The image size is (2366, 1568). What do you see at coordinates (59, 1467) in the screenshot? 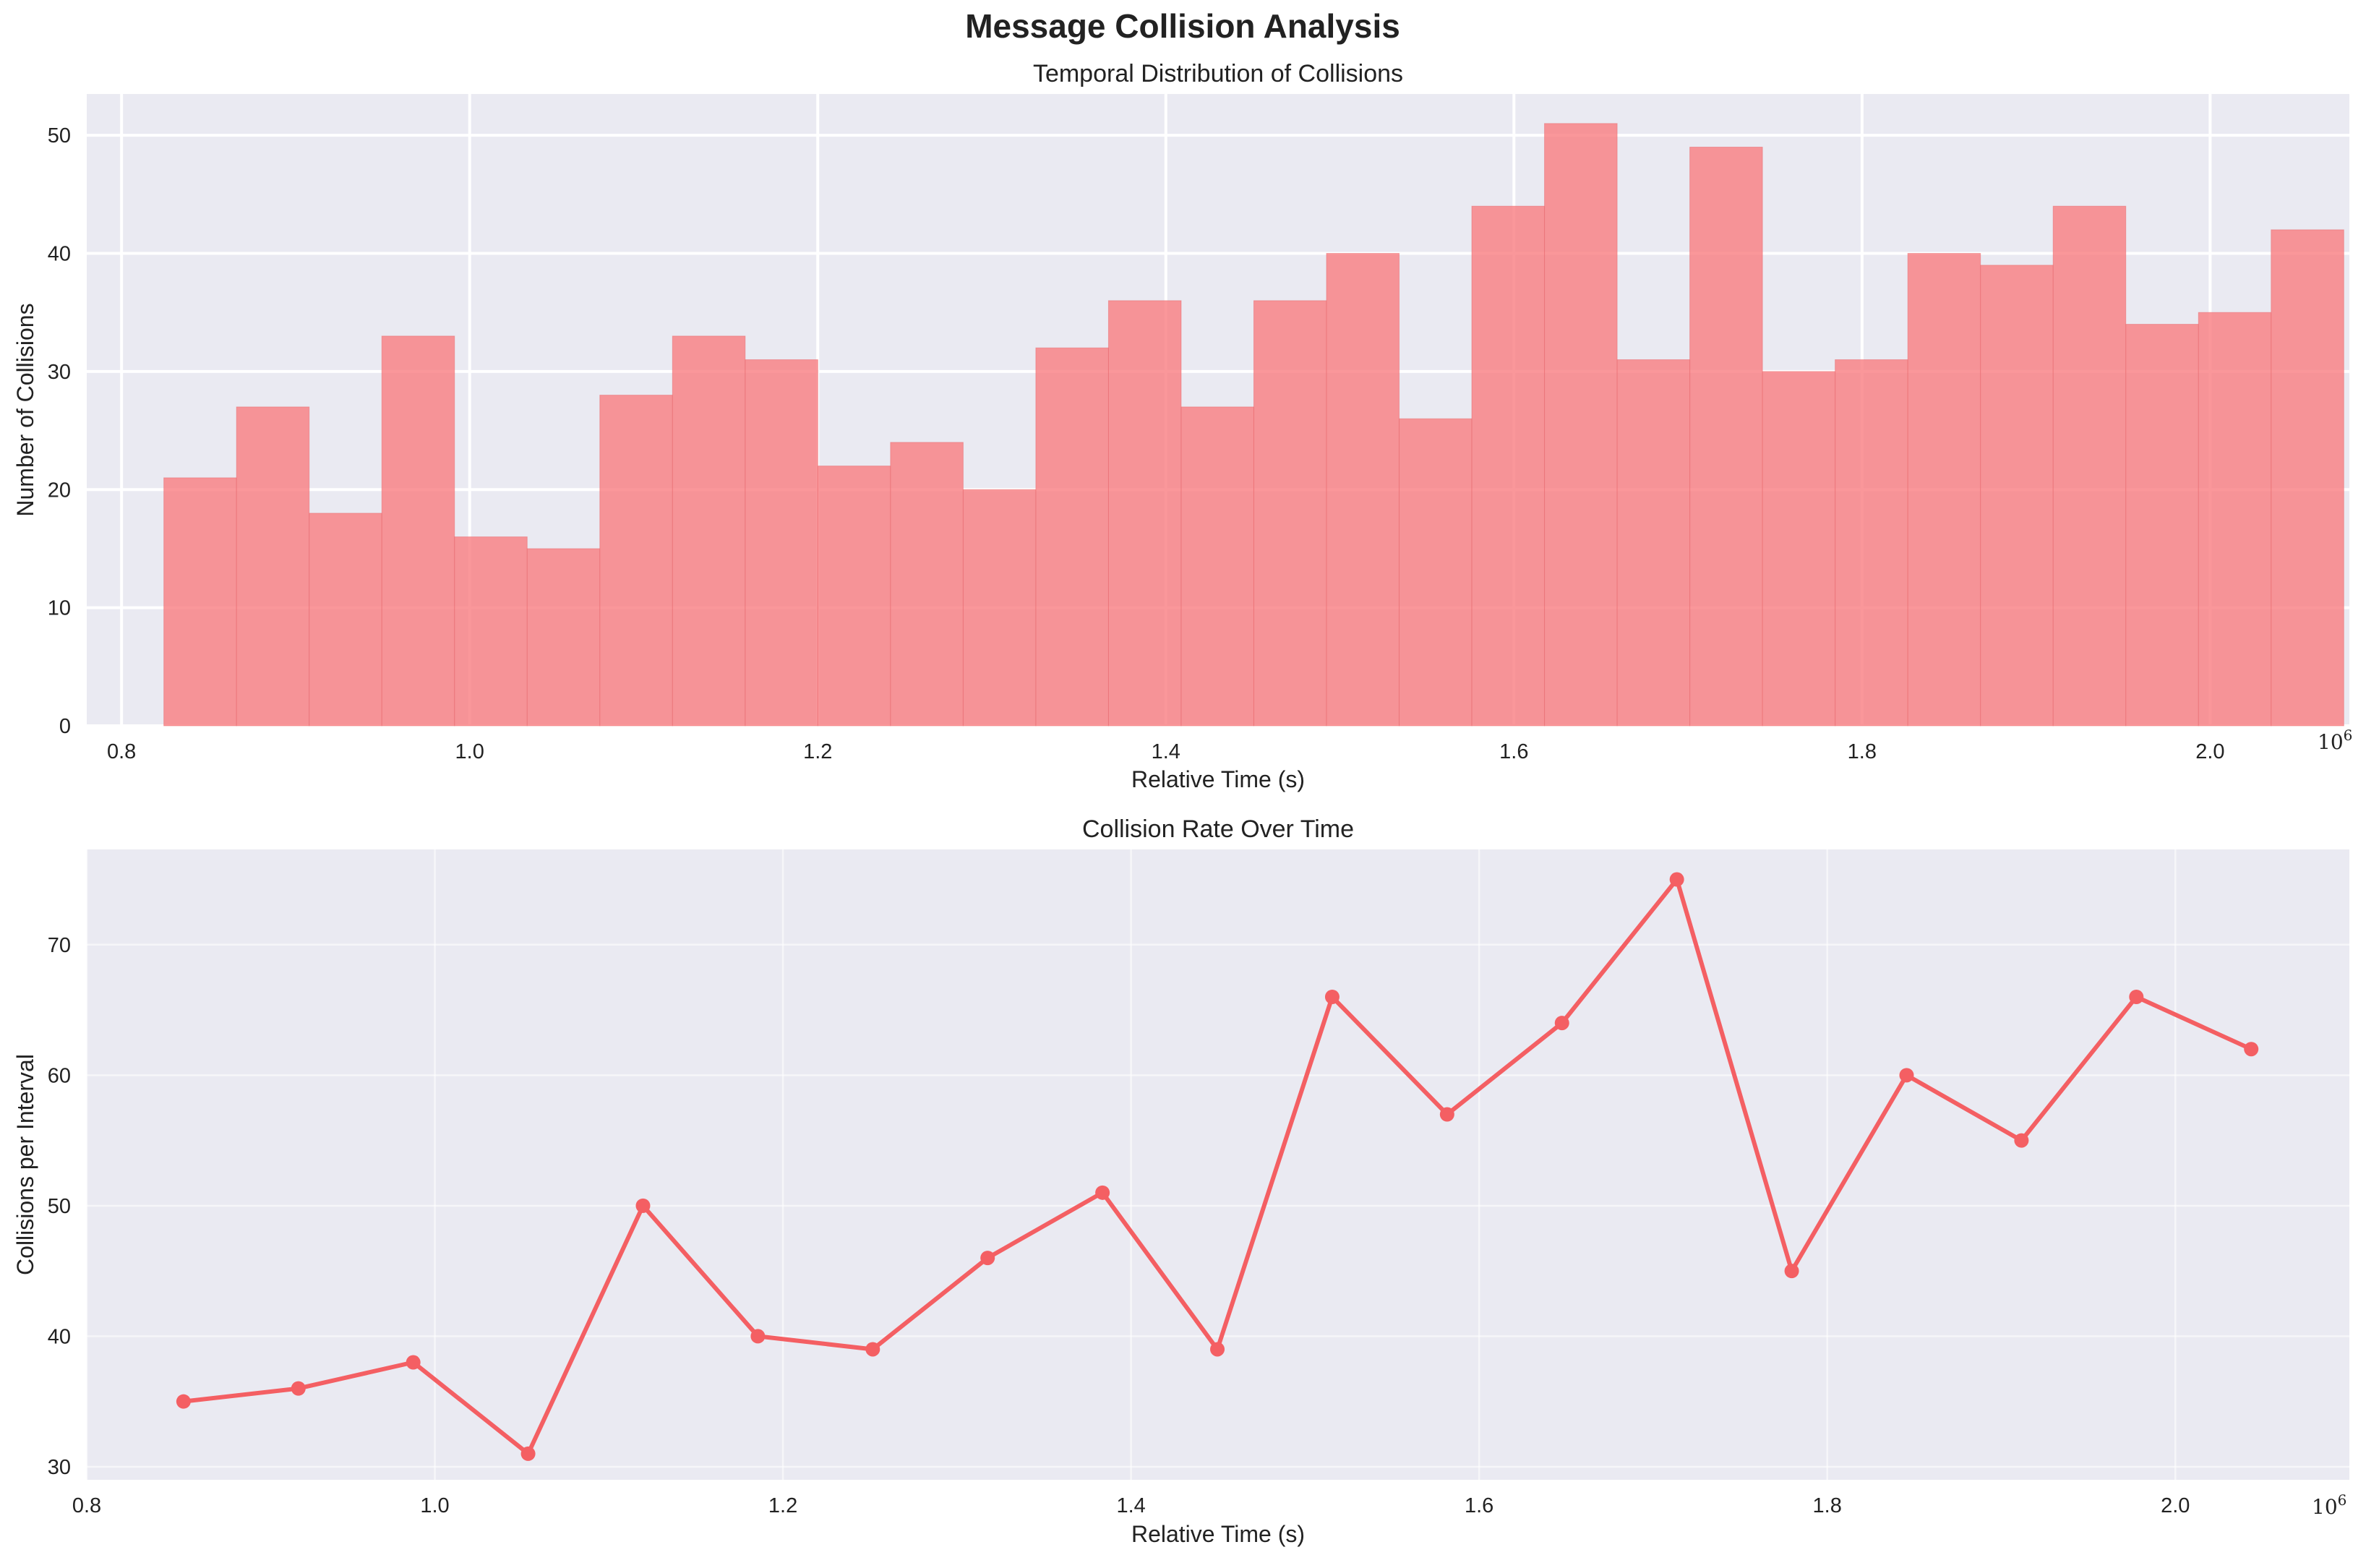
I see `rate-y-tick-label-0: 30` at bounding box center [59, 1467].